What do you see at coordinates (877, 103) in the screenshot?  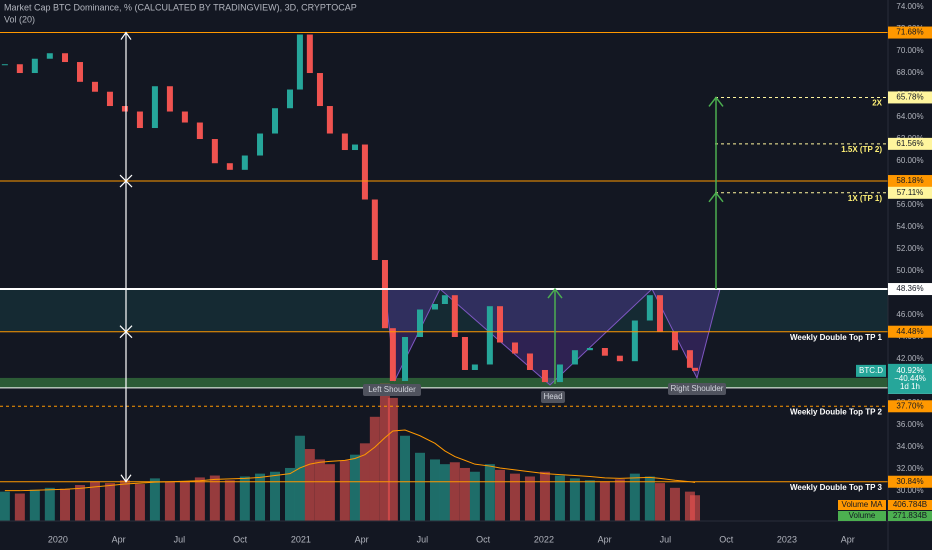 I see `level-note: 2X` at bounding box center [877, 103].